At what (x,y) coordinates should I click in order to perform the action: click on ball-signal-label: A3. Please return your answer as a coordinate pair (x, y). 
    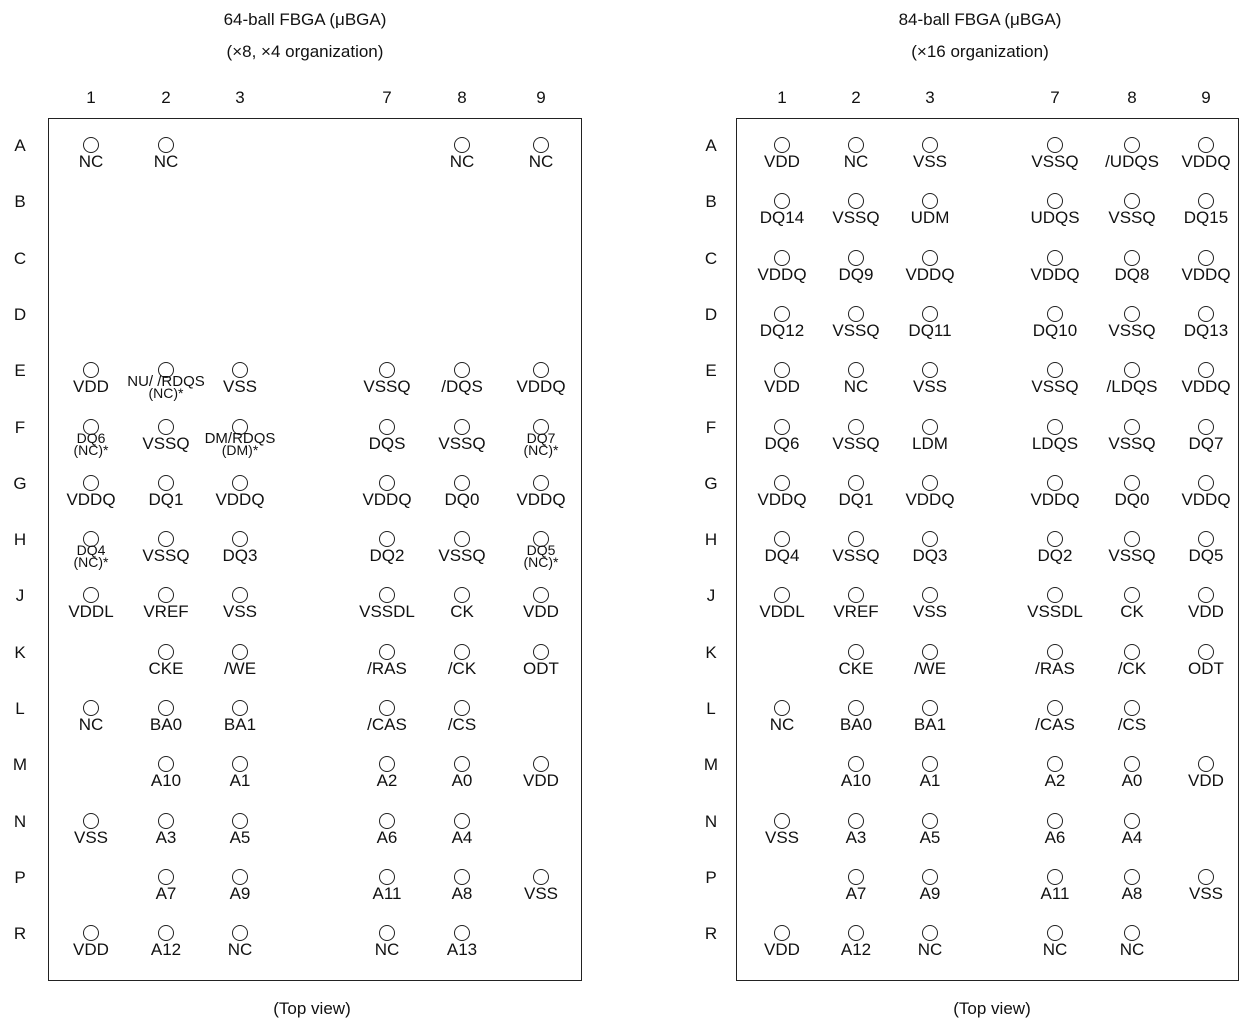
    Looking at the image, I should click on (166, 837).